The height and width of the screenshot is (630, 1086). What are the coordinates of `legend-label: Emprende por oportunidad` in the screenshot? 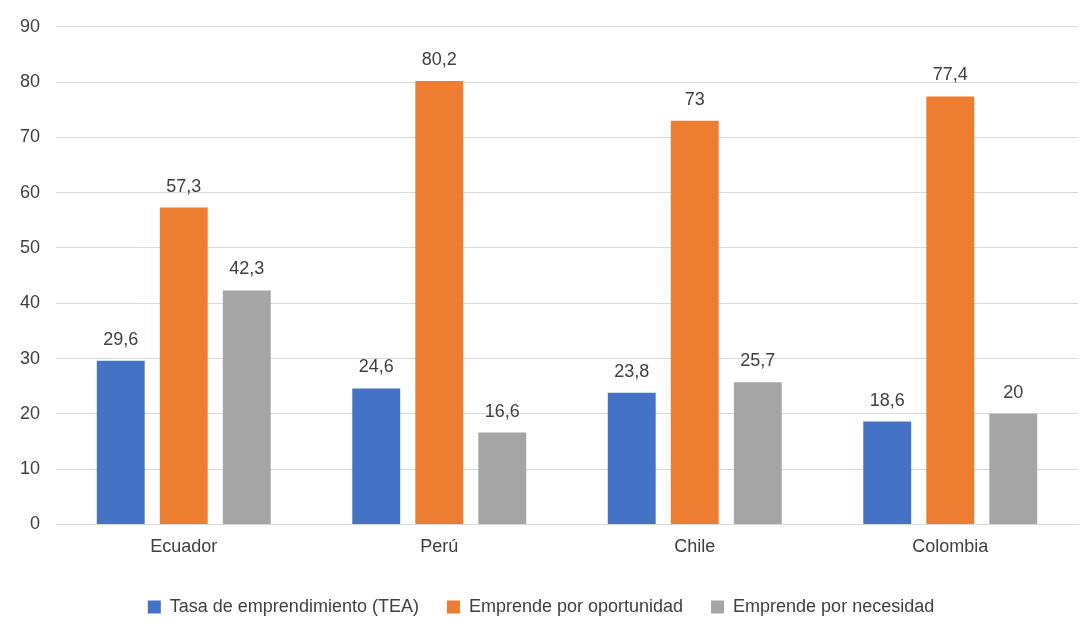 It's located at (576, 605).